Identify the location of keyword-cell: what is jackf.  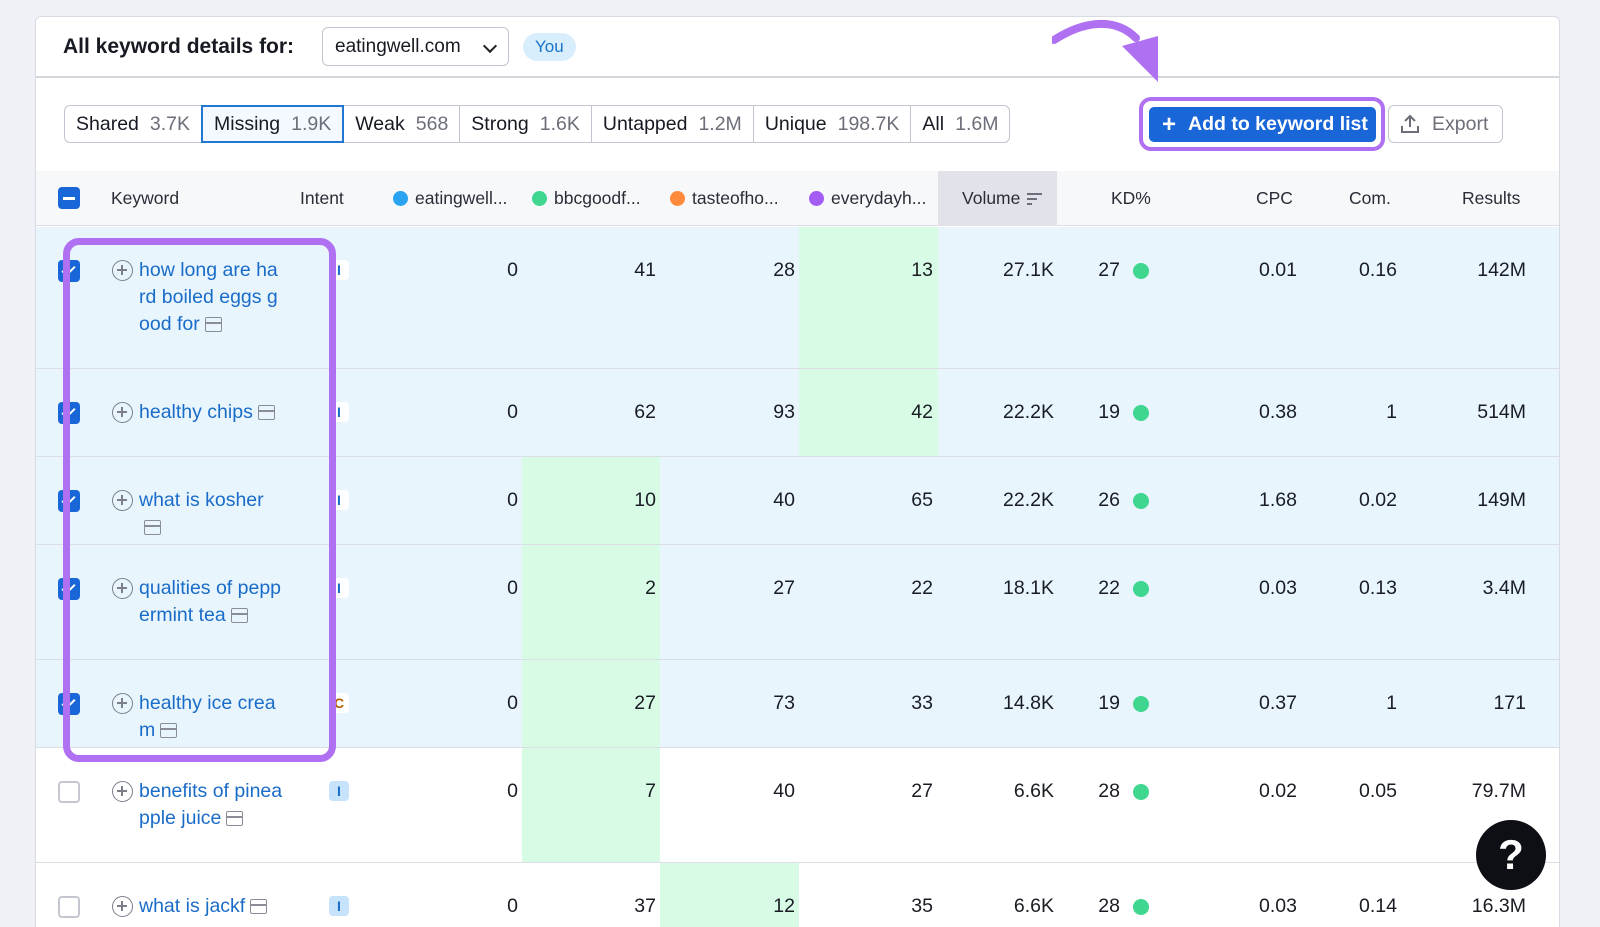
(198, 906).